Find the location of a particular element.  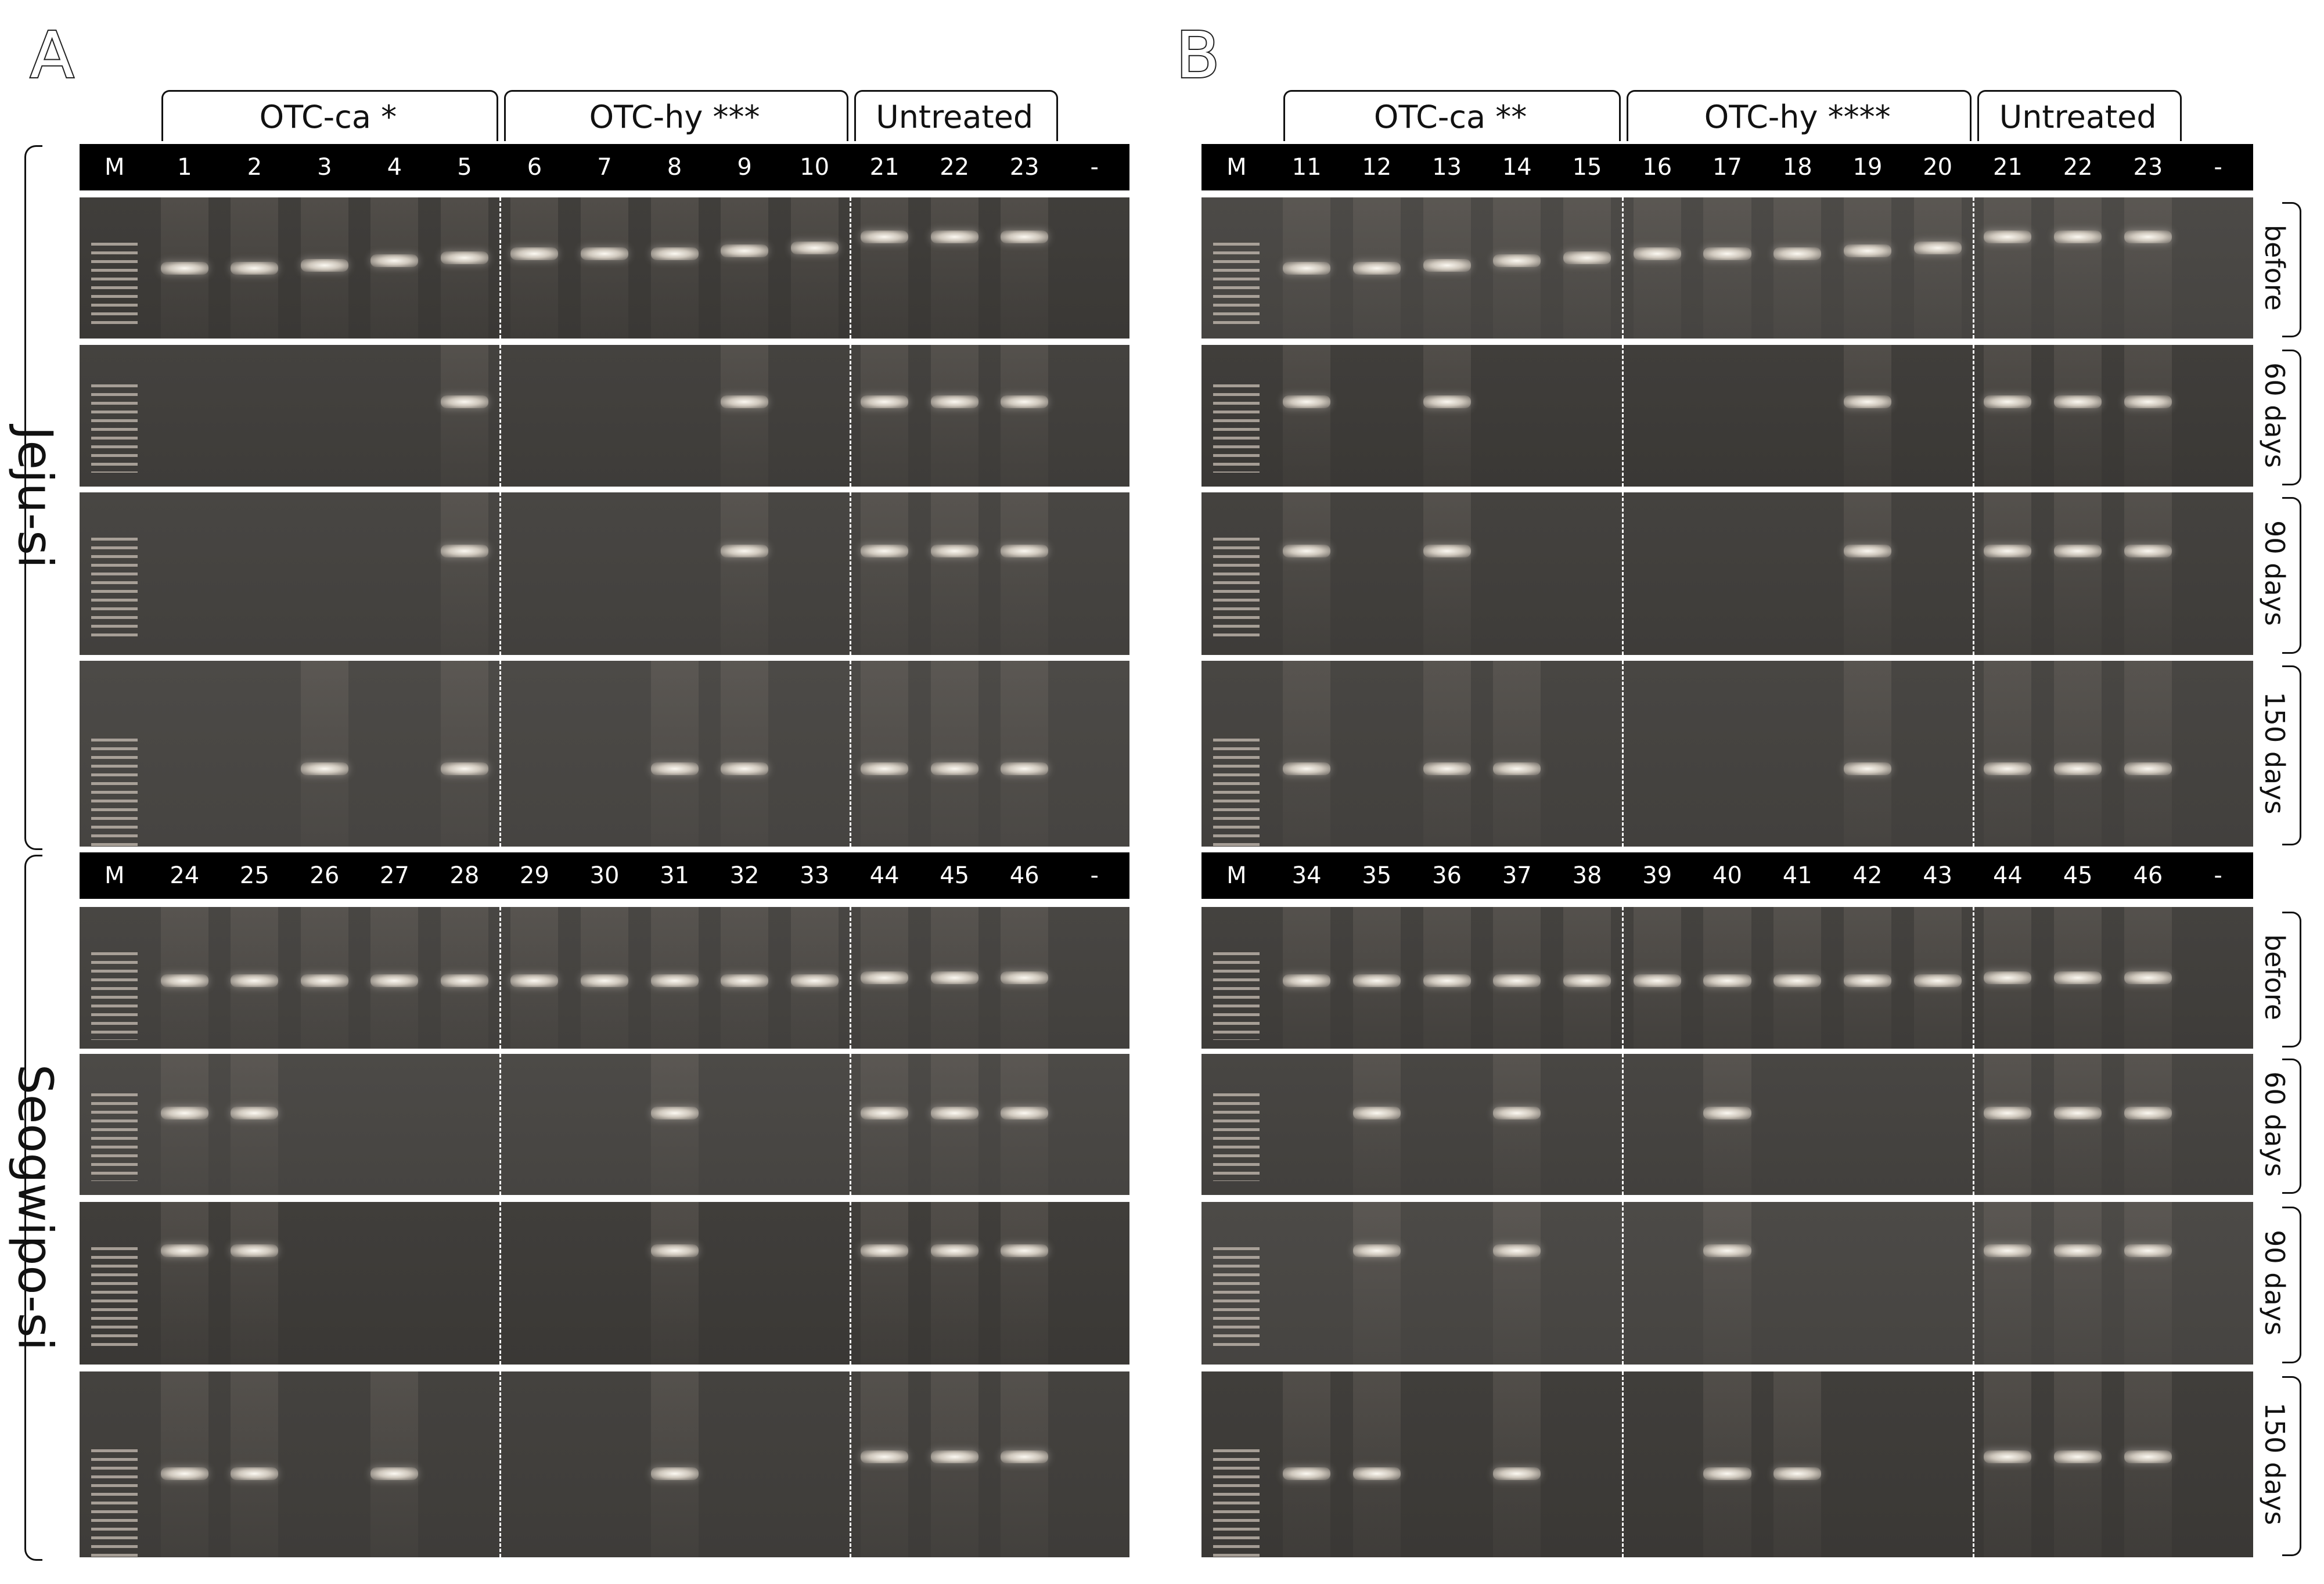

lane-number: 33 is located at coordinates (815, 876).